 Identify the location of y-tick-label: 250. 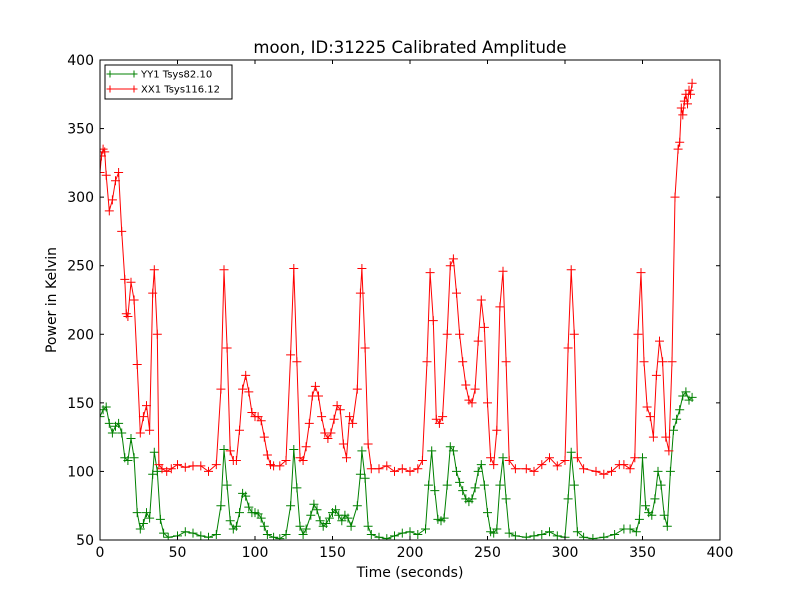
(80, 267).